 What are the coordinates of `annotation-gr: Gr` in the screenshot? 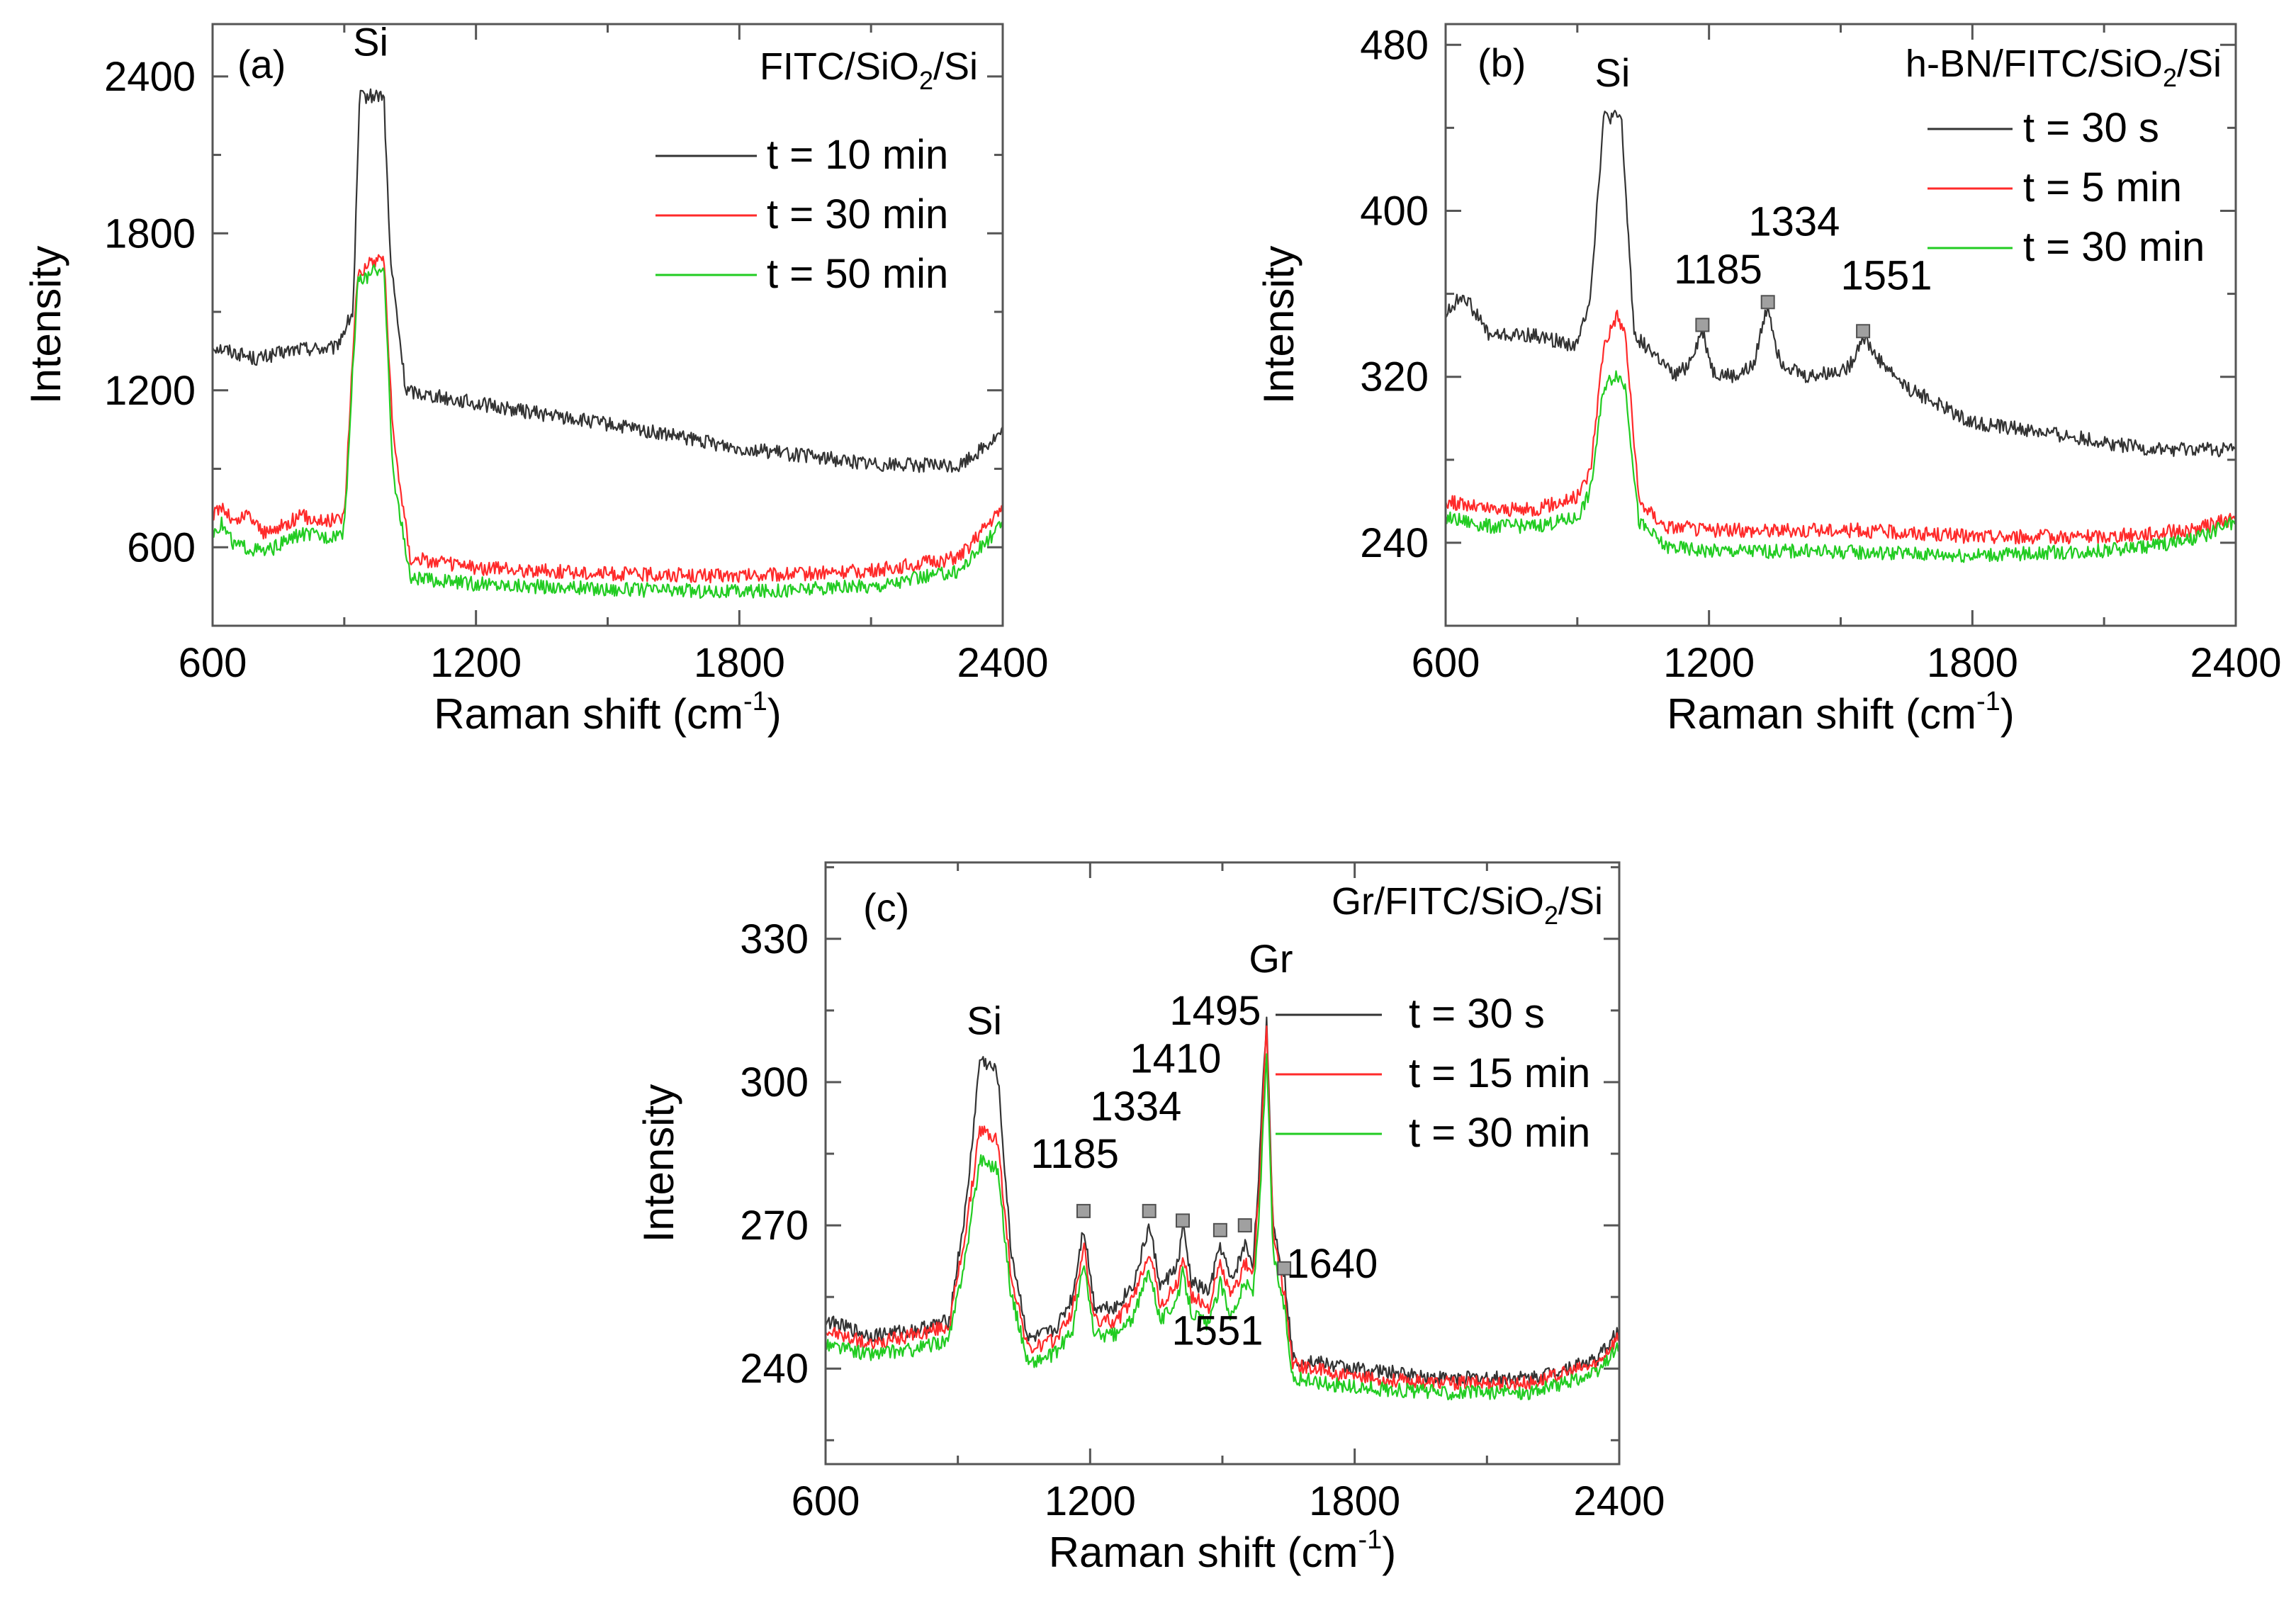 It's located at (1271, 958).